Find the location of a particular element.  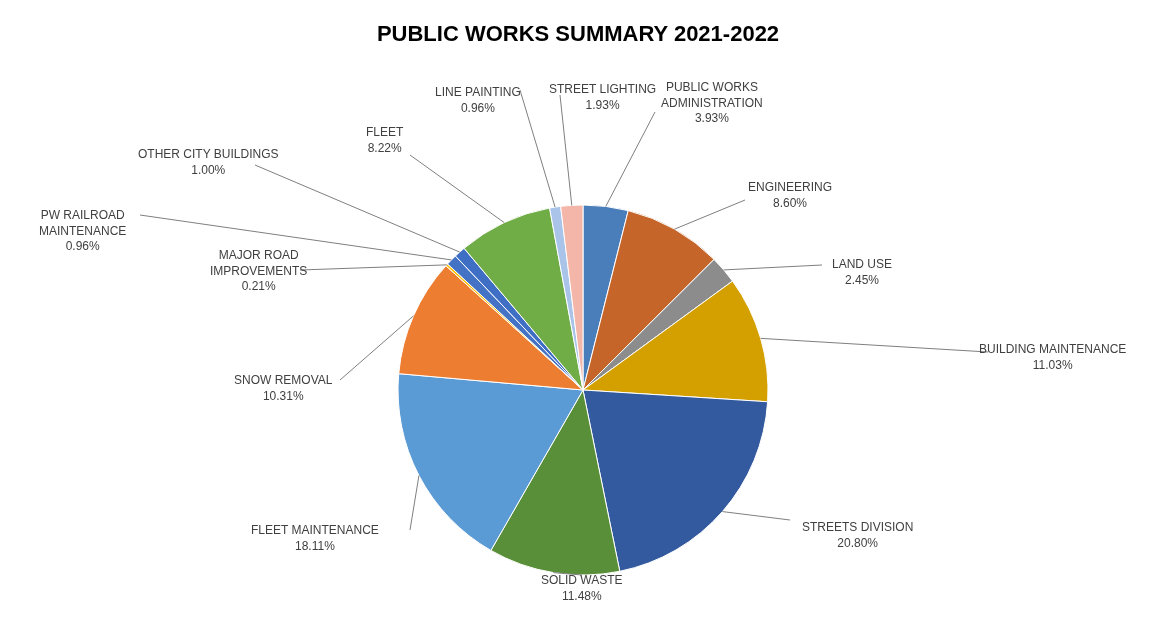

slice-label: LINE PAINTING is located at coordinates (478, 92).